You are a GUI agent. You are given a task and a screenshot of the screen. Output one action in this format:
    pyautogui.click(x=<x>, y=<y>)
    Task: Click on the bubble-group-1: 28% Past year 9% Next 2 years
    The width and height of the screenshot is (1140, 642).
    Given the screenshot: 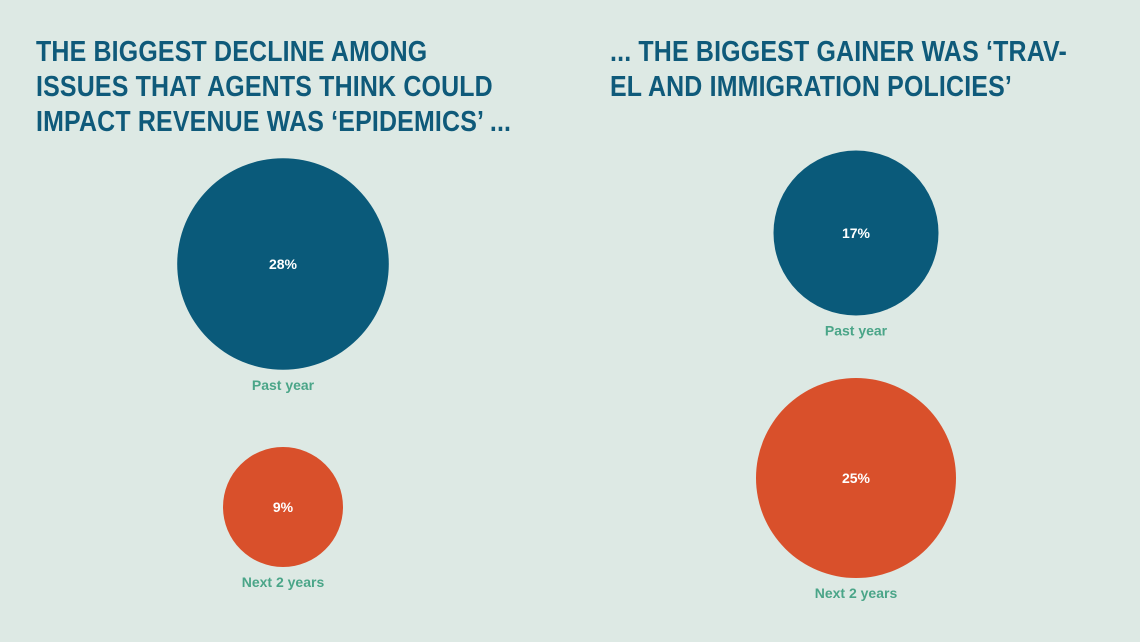 What is the action you would take?
    pyautogui.click(x=283, y=374)
    